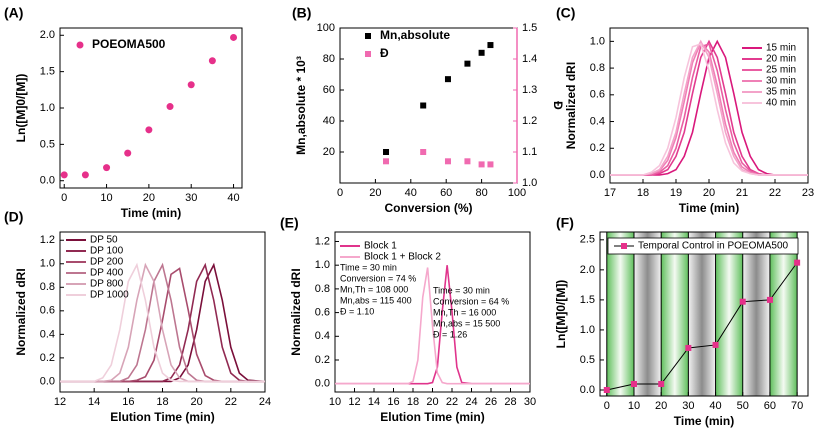  Describe the element at coordinates (781, 81) in the screenshot. I see `legend-label: 30 min` at that location.